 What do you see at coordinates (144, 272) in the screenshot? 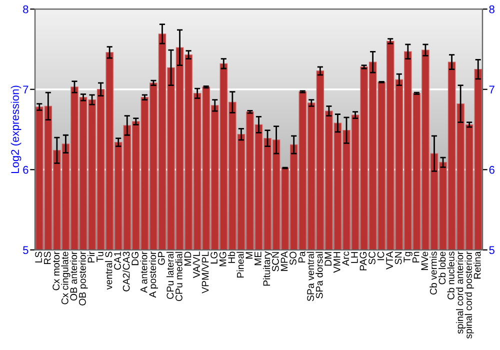
I see `x-tick-label: A anterior` at bounding box center [144, 272].